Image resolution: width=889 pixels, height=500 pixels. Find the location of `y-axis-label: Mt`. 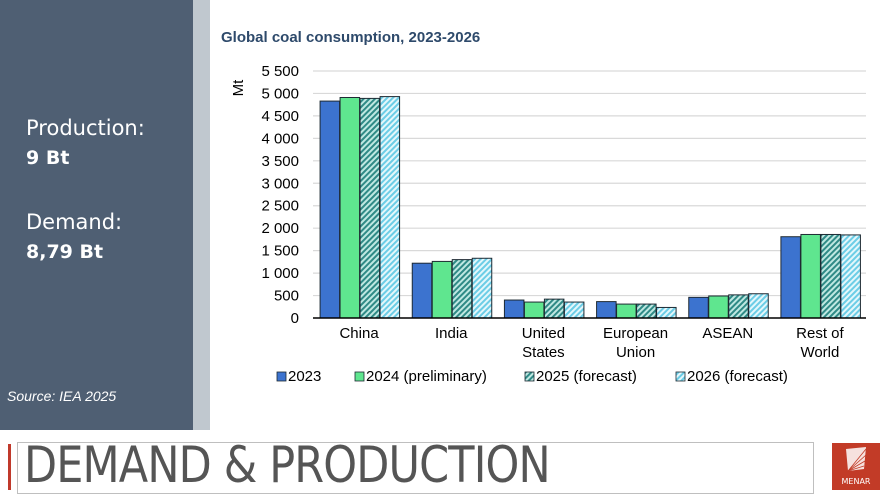

y-axis-label: Mt is located at coordinates (238, 87).